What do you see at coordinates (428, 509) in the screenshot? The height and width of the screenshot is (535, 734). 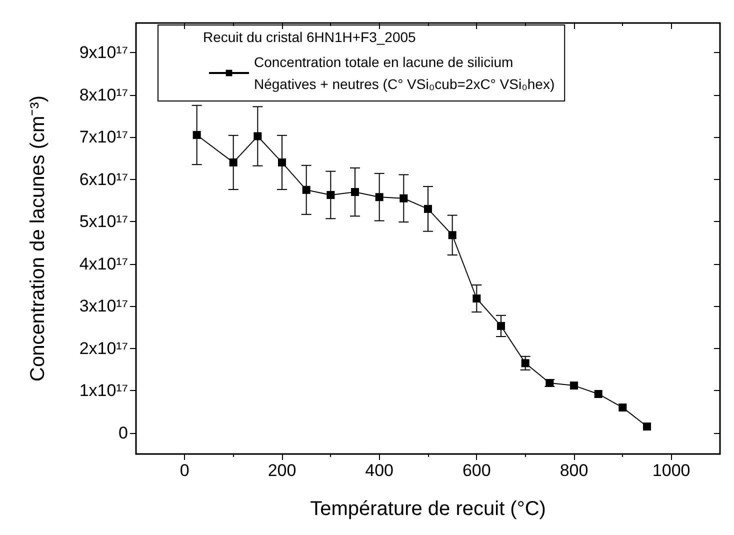 I see `x-axis-title: Température de recuit (°C)` at bounding box center [428, 509].